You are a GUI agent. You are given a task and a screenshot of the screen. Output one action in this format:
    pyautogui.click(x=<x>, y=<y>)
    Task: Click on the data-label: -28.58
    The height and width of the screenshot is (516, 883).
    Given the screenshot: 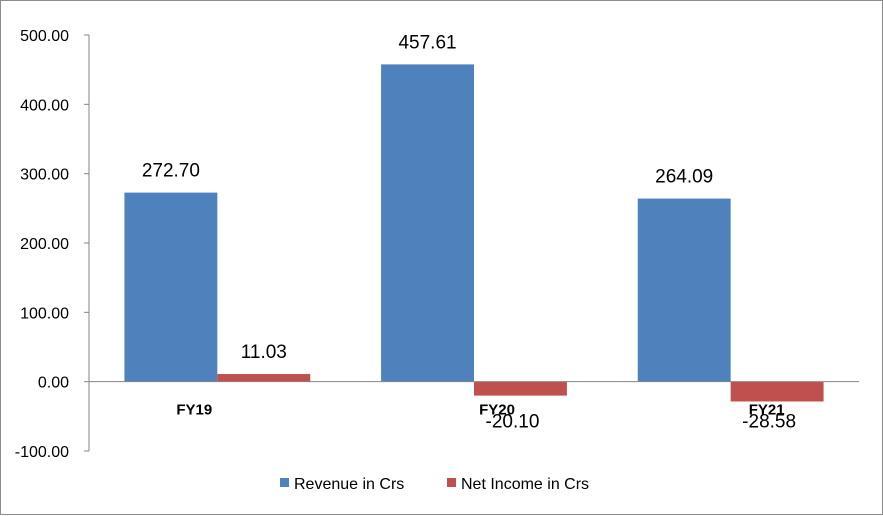 What is the action you would take?
    pyautogui.click(x=769, y=422)
    